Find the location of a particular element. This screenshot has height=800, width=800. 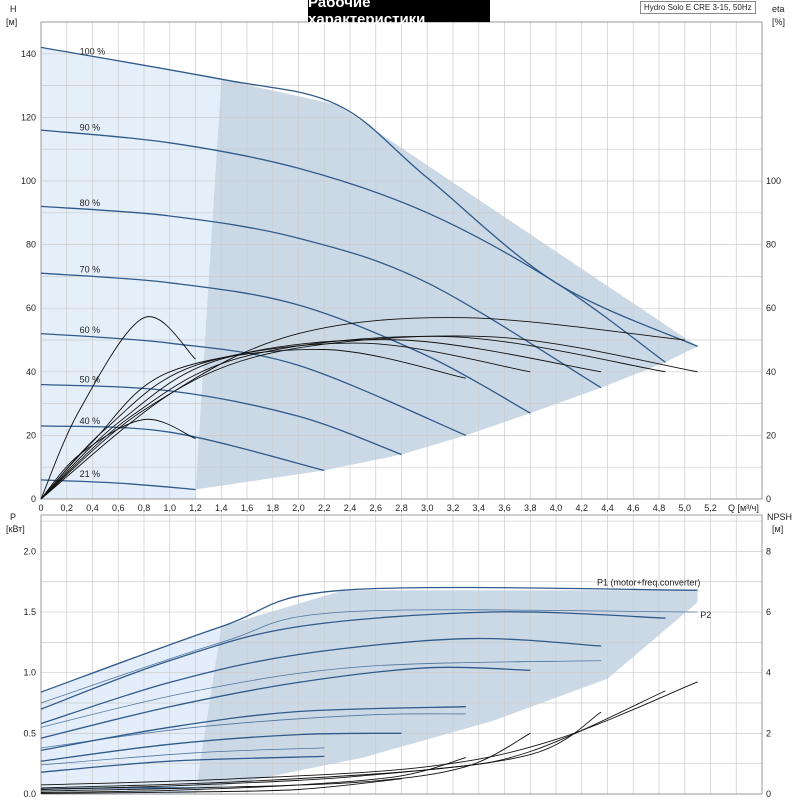

y-tick-label: 120 is located at coordinates (28, 117).